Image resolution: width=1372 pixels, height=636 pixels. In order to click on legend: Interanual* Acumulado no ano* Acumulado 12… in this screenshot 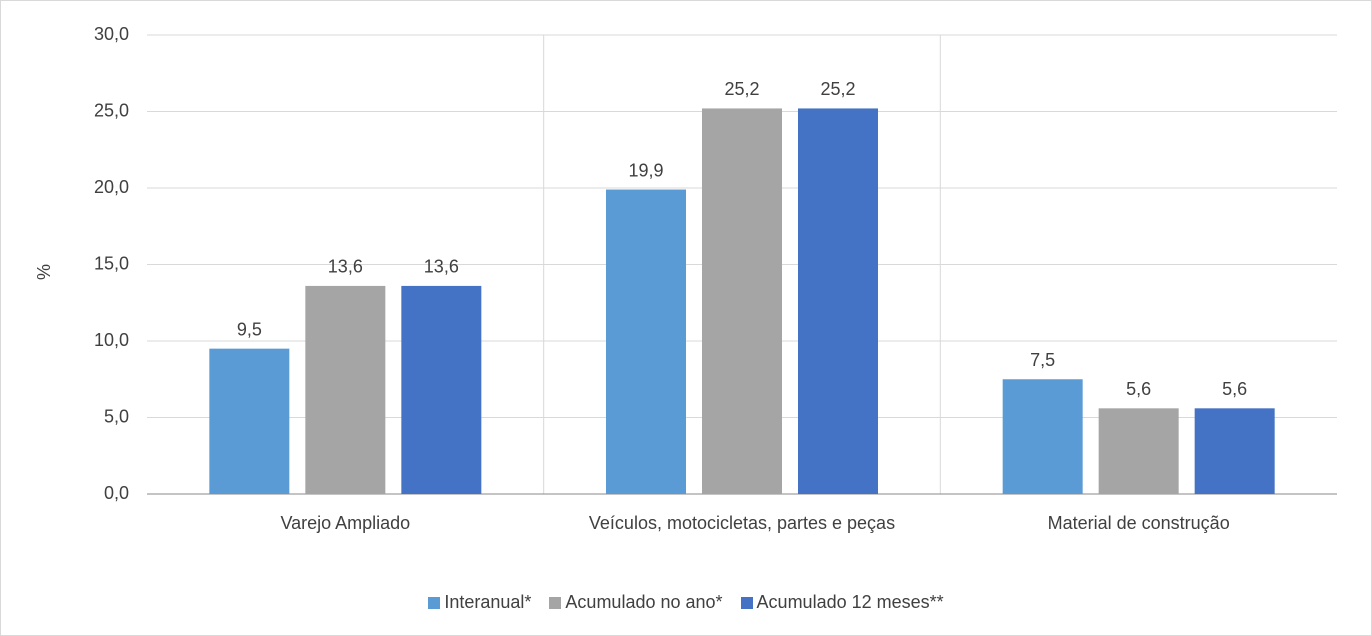, I will do `click(686, 602)`.